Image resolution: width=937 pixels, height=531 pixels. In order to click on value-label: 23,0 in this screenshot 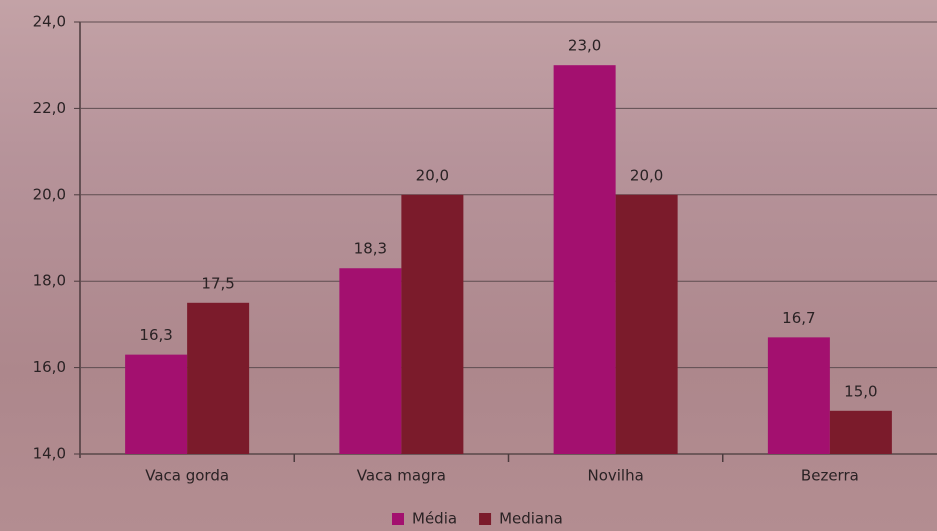, I will do `click(584, 46)`.